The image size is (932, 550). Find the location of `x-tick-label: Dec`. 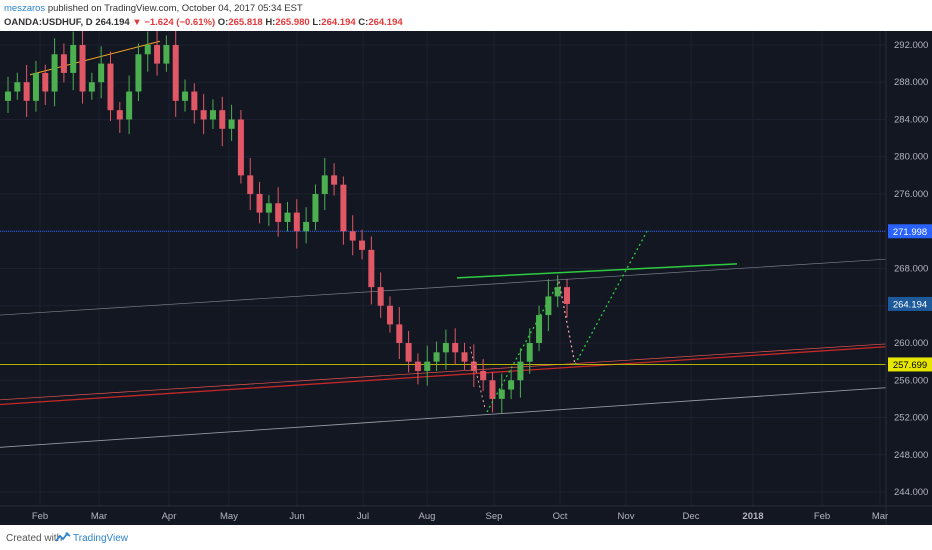

x-tick-label: Dec is located at coordinates (691, 516).